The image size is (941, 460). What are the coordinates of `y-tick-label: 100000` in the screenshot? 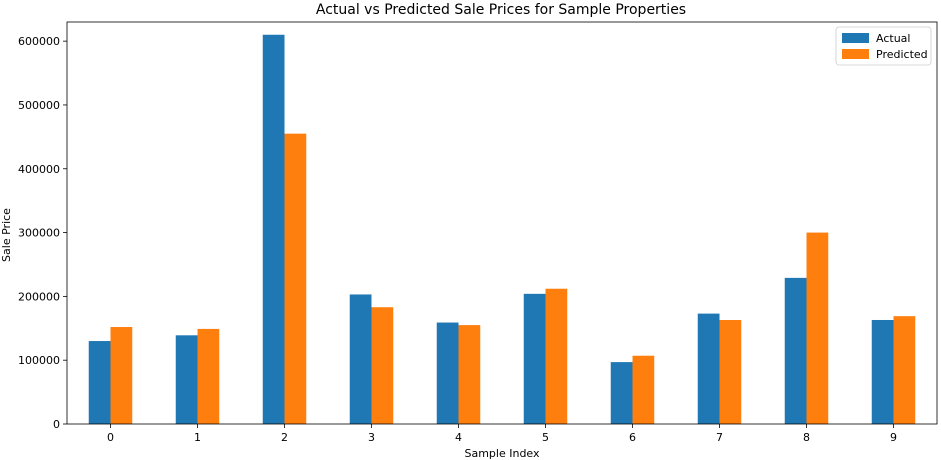 It's located at (39, 360).